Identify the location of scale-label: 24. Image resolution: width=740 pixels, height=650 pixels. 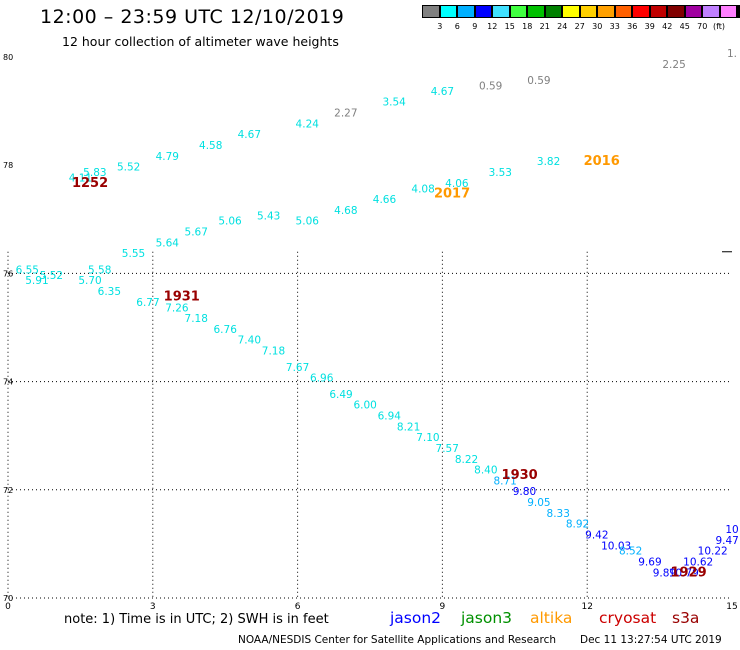
(562, 26).